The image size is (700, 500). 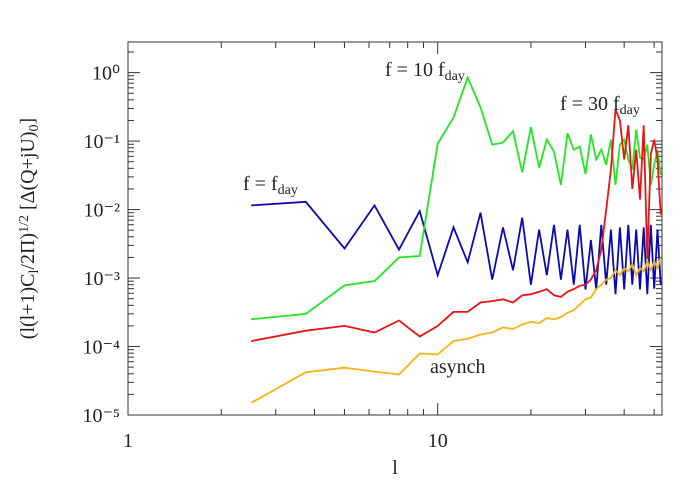 I want to click on y-axis-label-part: /2Π), so click(x=28, y=251).